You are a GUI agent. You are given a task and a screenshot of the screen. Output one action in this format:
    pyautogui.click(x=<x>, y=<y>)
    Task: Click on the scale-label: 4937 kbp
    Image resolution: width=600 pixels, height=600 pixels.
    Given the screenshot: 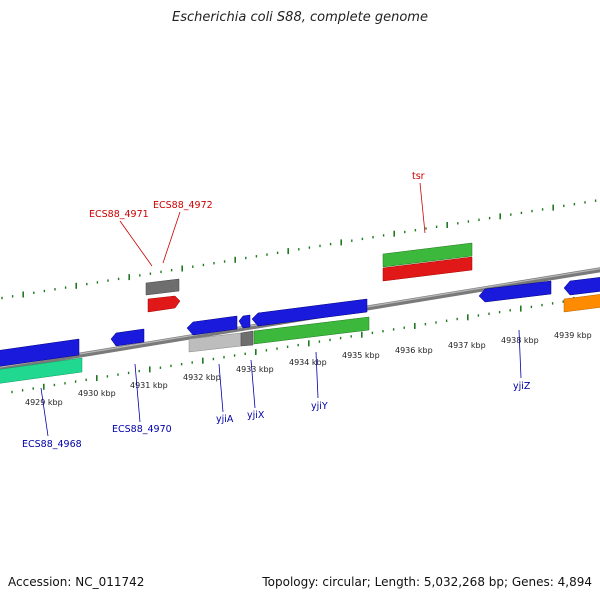 What is the action you would take?
    pyautogui.click(x=467, y=345)
    